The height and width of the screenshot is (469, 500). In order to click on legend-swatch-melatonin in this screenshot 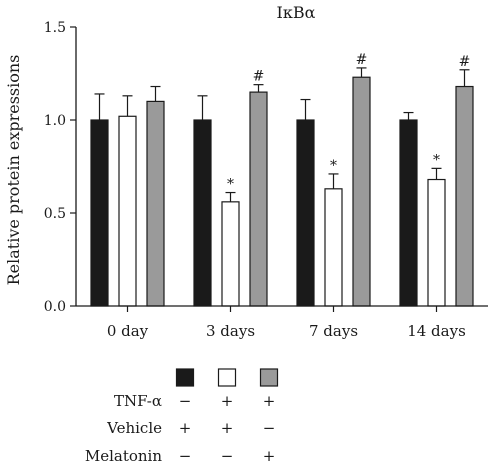, I will do `click(269, 377)`.